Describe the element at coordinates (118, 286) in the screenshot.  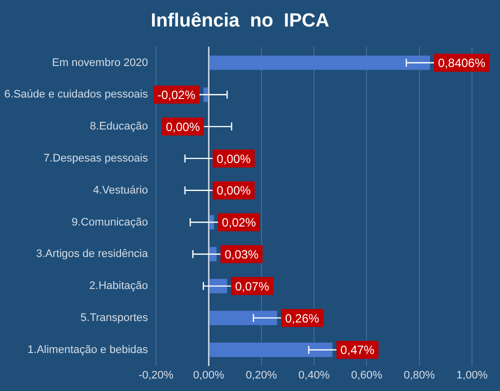
I see `y-tick-label: 2.Habitação` at that location.